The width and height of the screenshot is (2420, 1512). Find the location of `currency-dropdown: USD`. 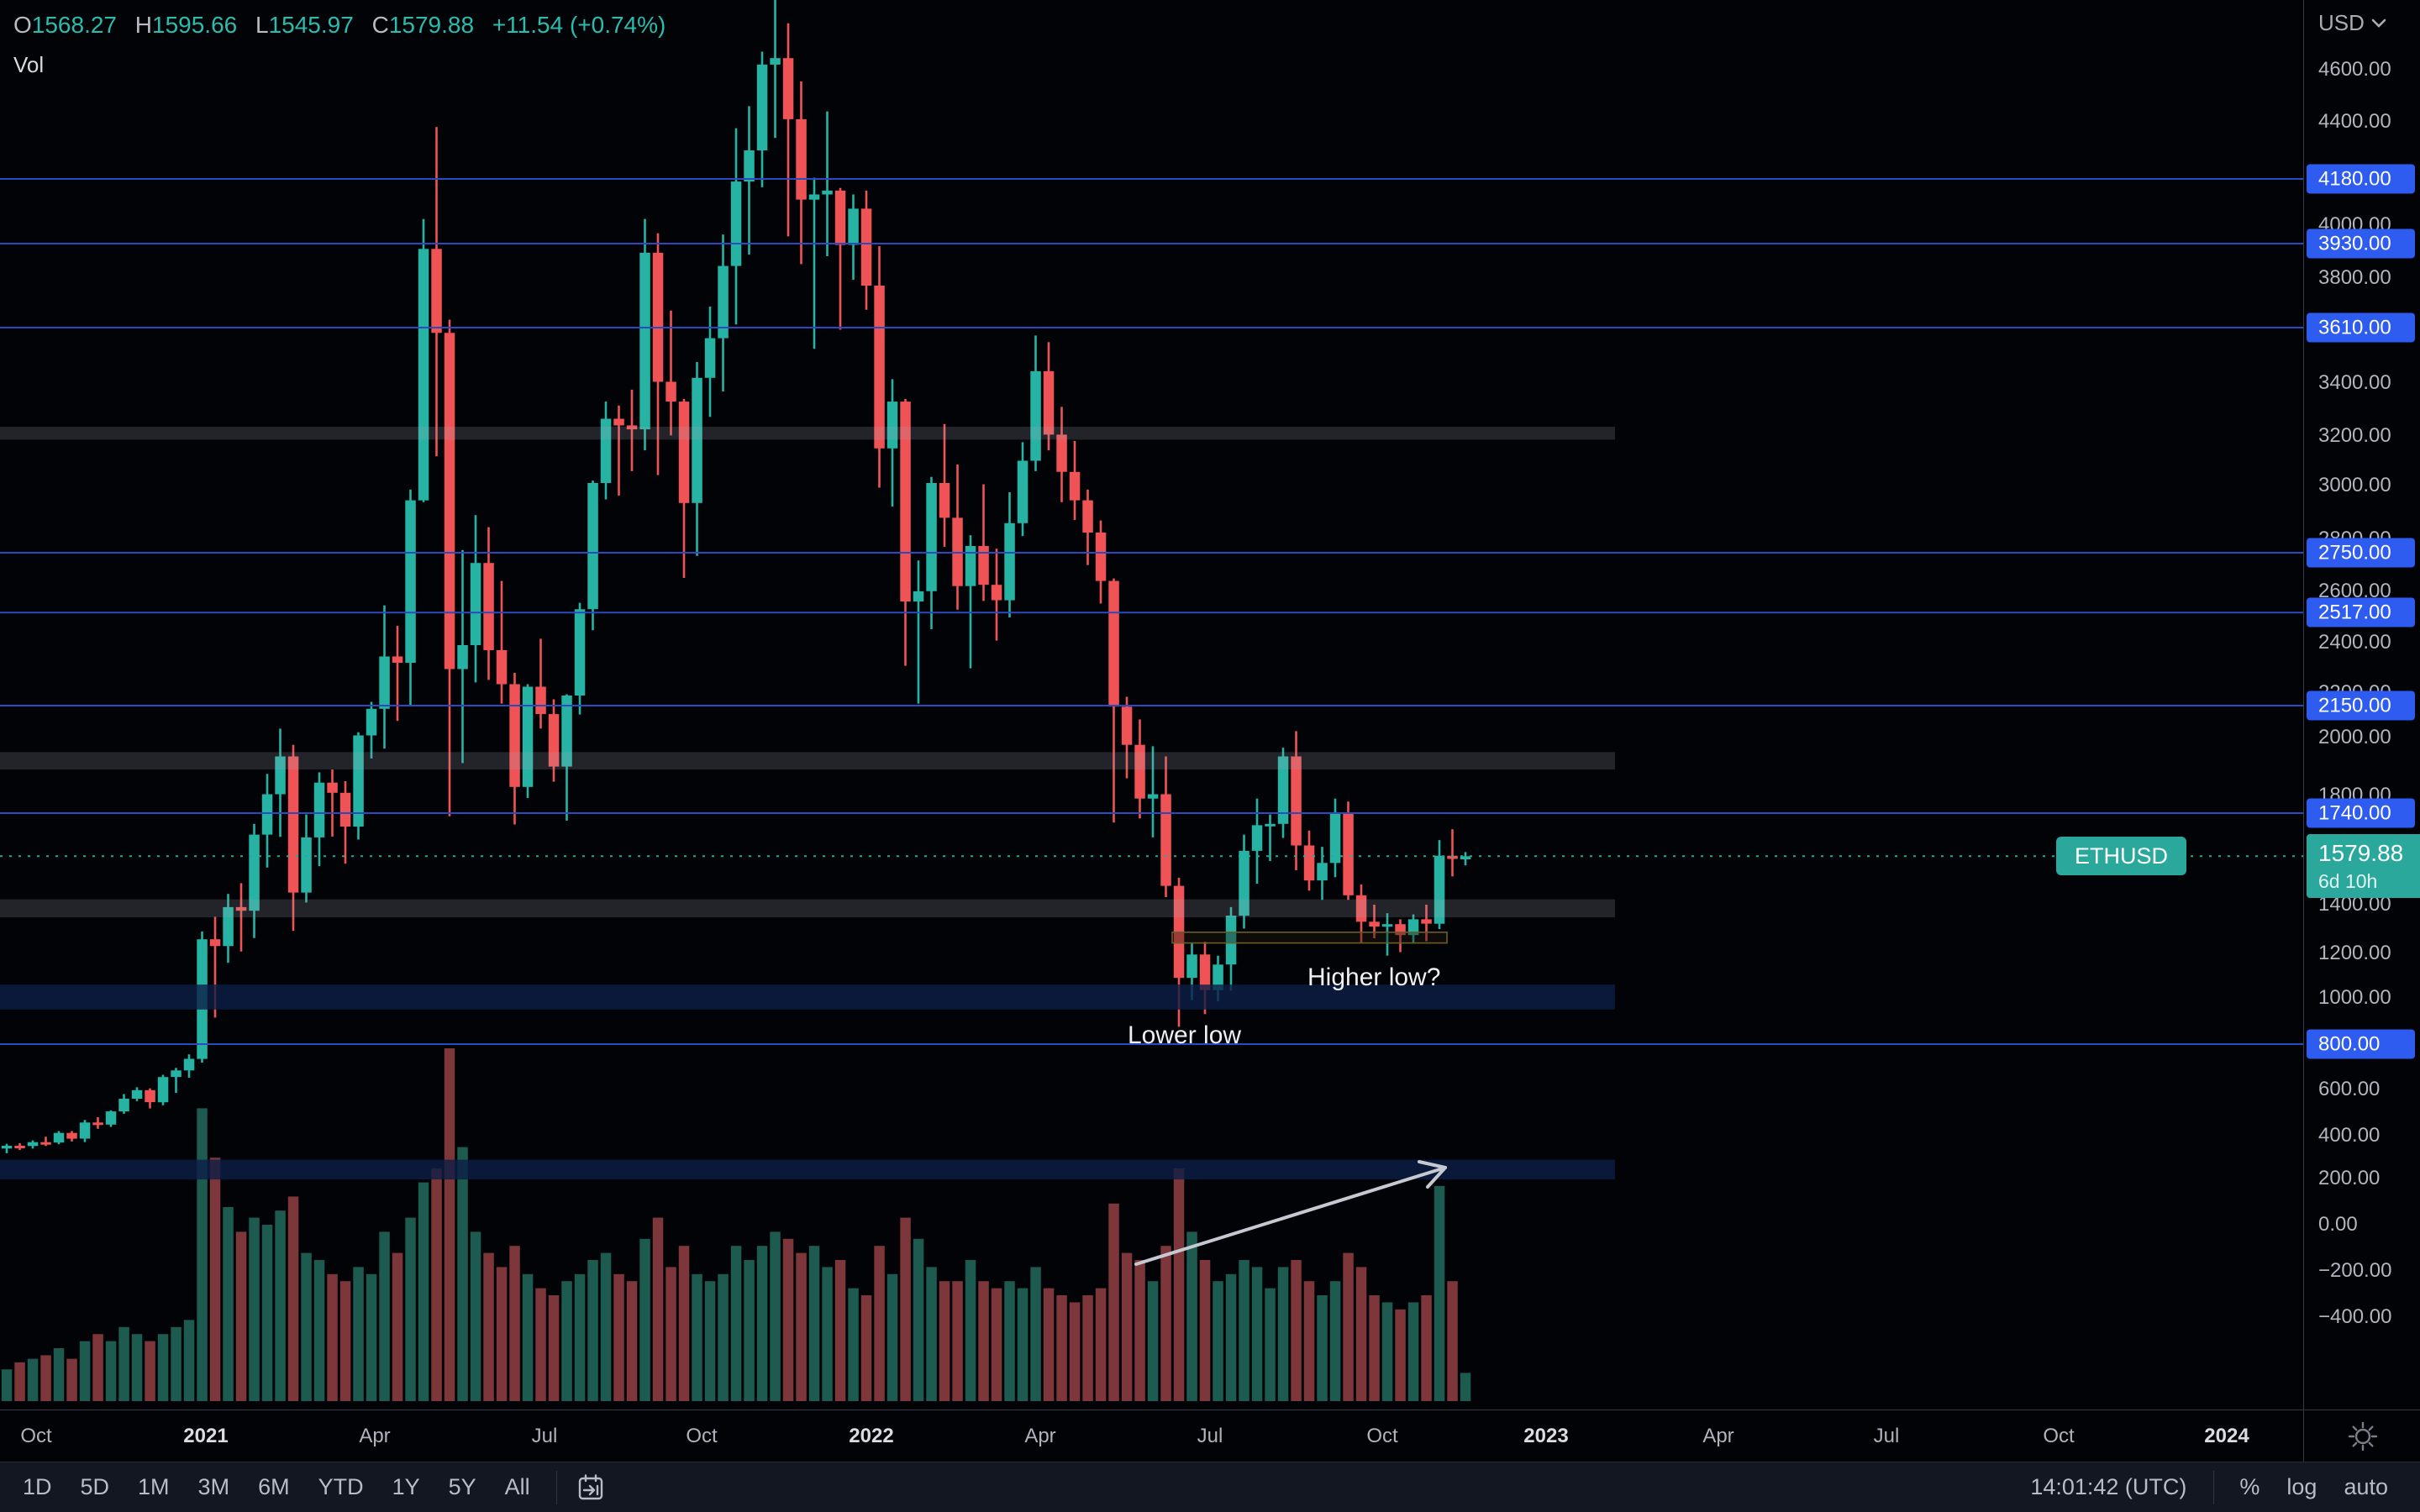

currency-dropdown: USD is located at coordinates (2352, 23).